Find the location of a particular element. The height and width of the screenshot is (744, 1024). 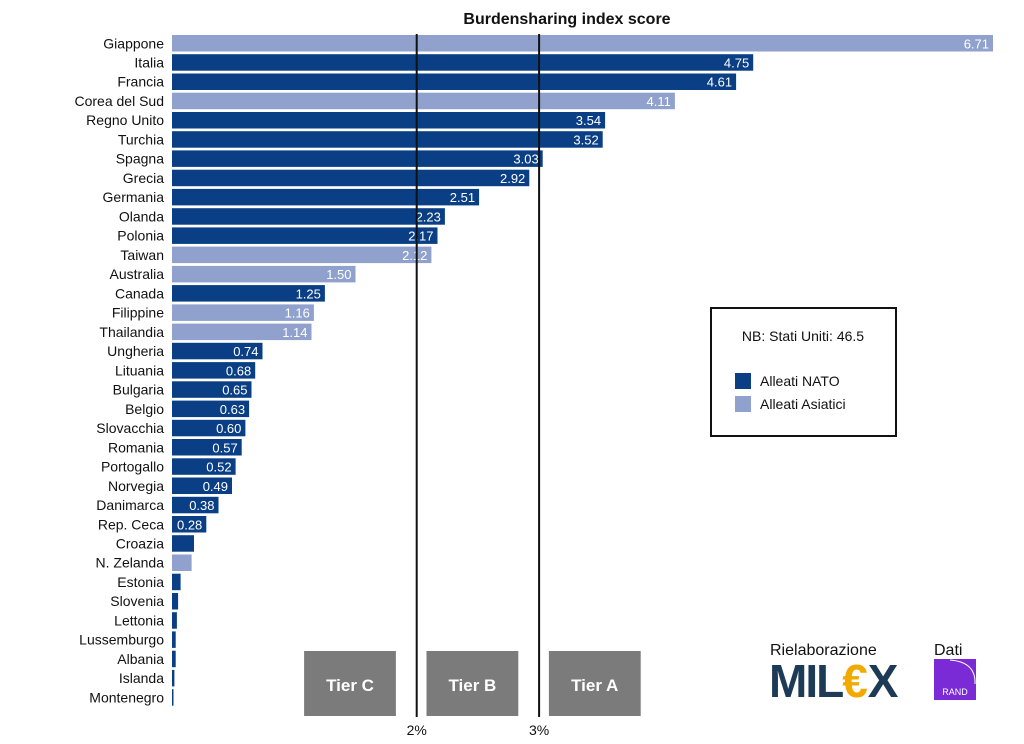

value-label-italia: 4.75 is located at coordinates (736, 63).